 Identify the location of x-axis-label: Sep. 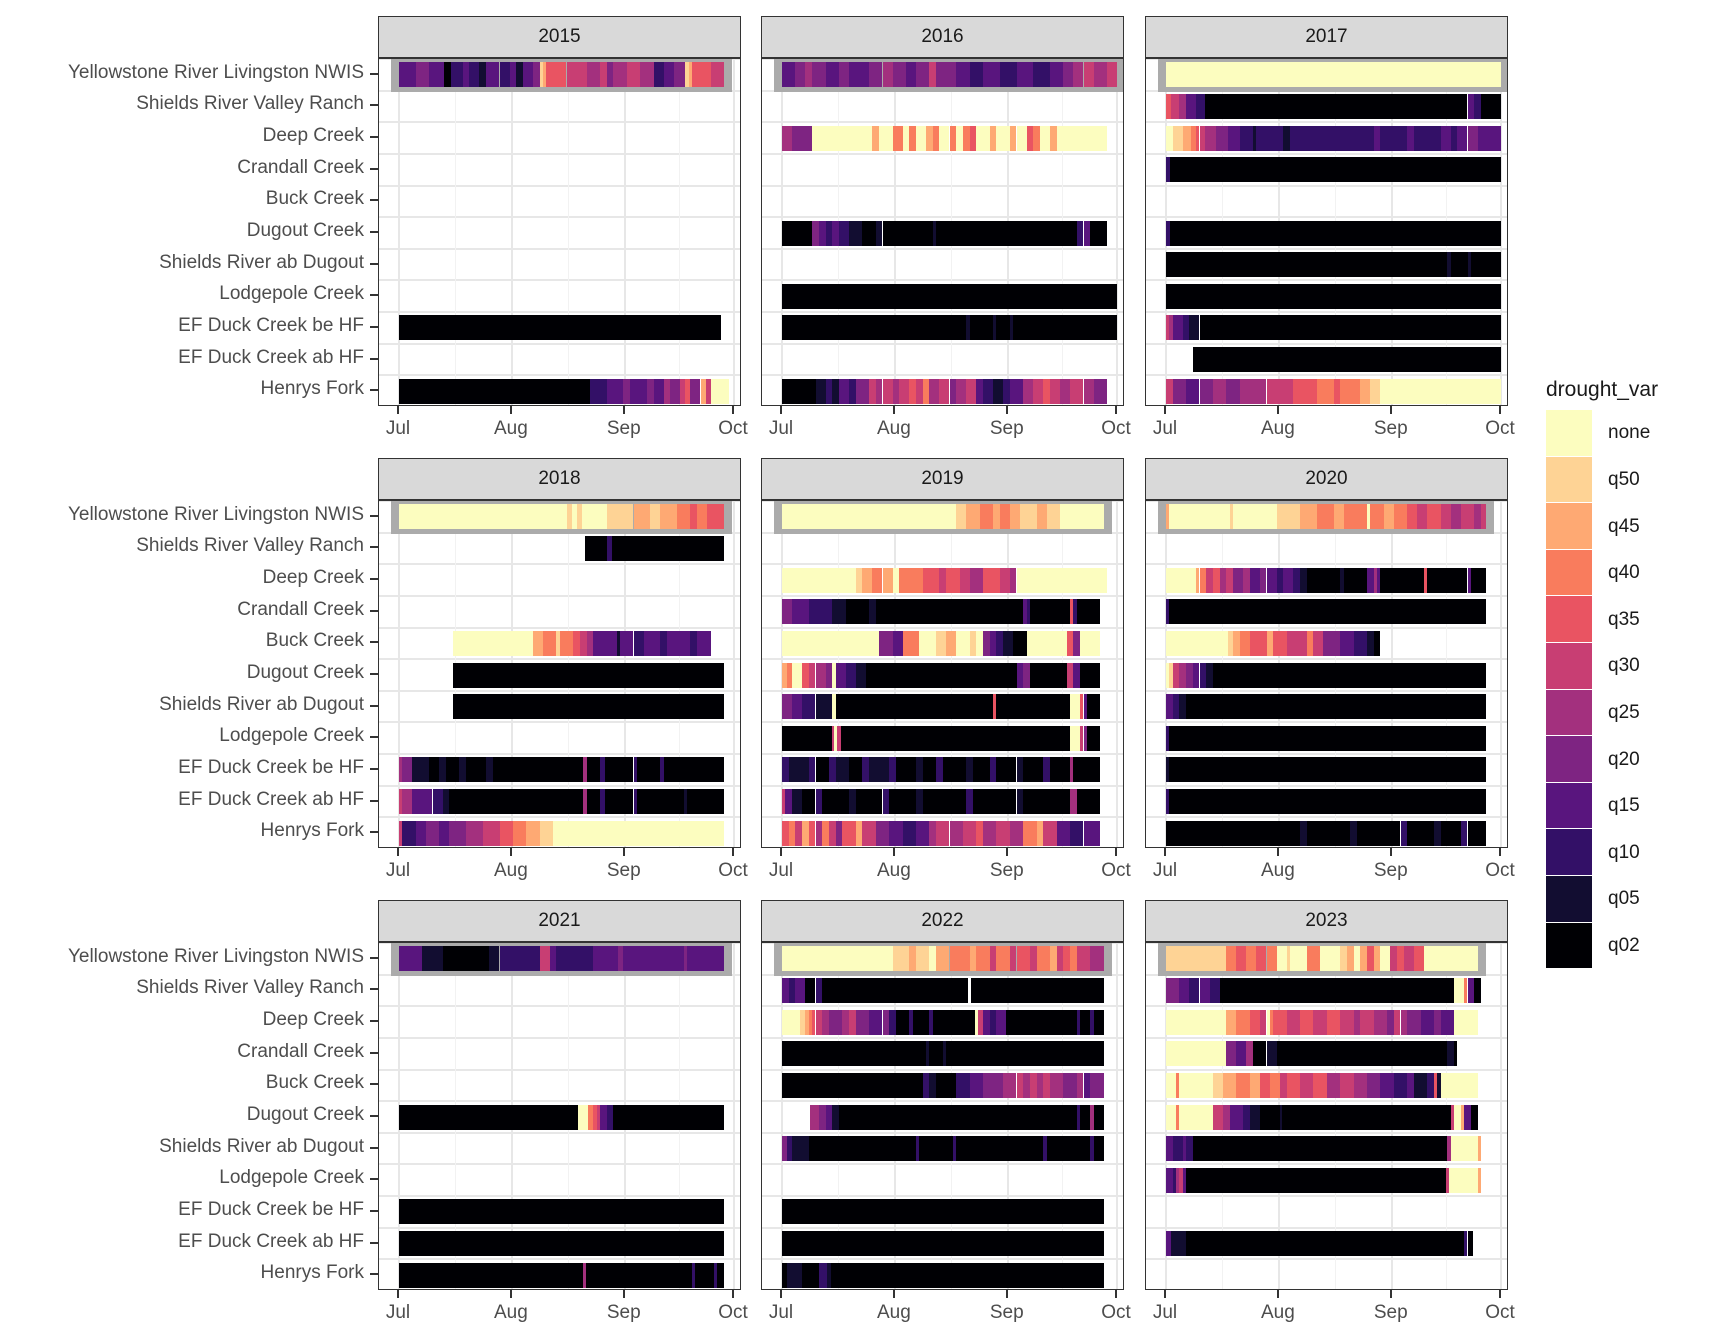
(623, 1312).